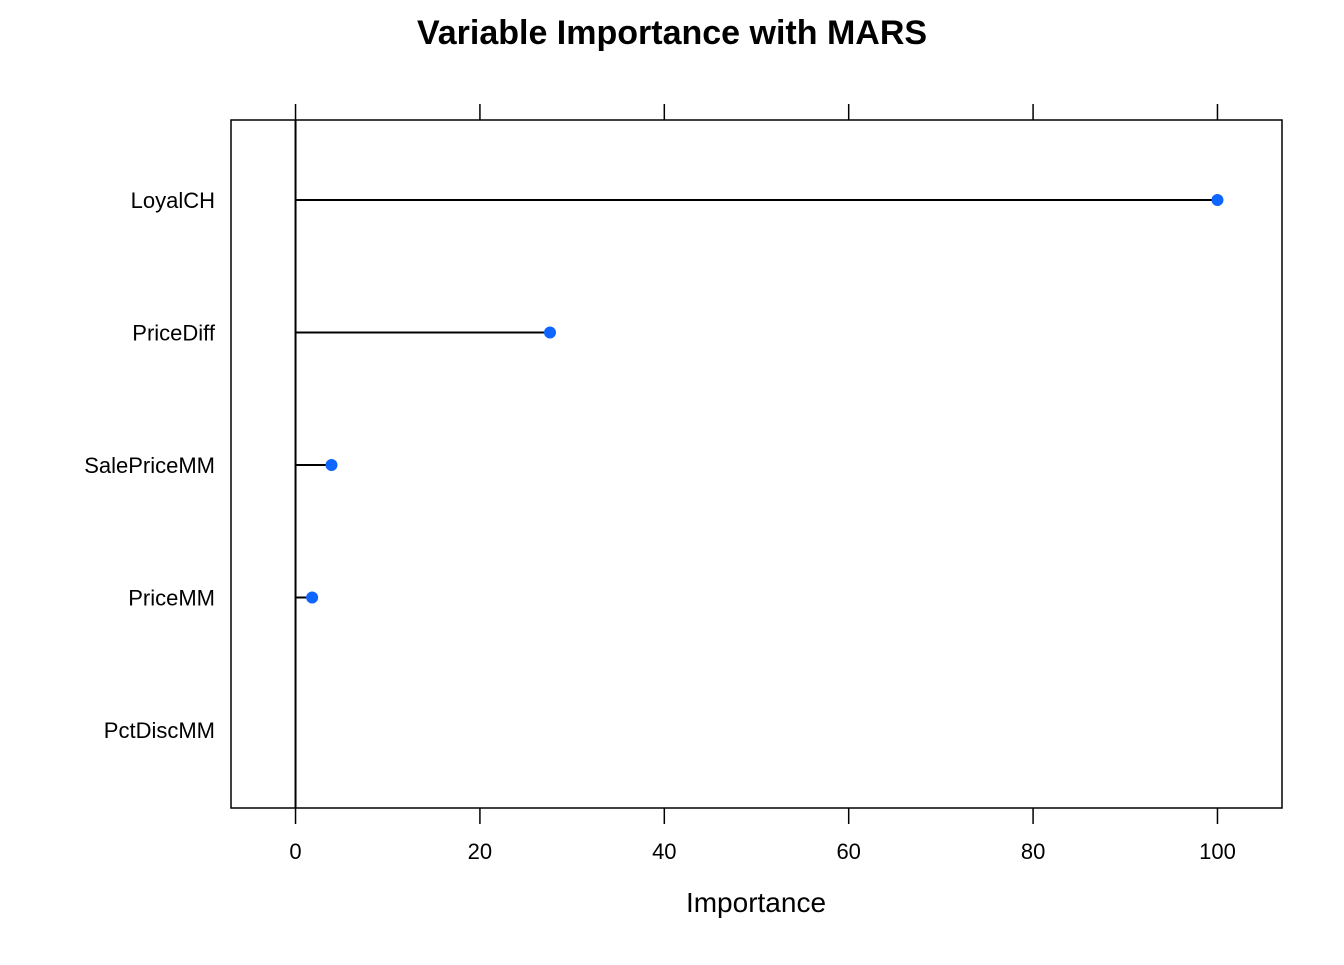  What do you see at coordinates (848, 851) in the screenshot?
I see `x-tick-label: 60` at bounding box center [848, 851].